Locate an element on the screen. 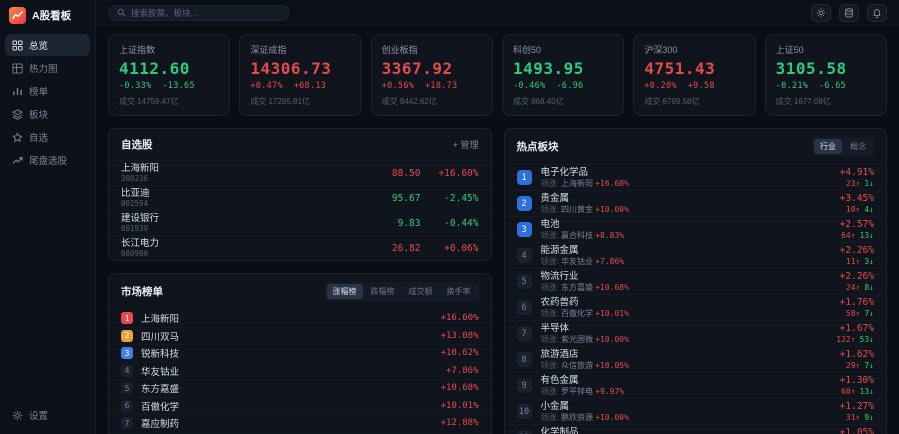  sector-row: 3 电池 领涨: 赢合科技 +8.83% +2.57% is located at coordinates (695, 229).